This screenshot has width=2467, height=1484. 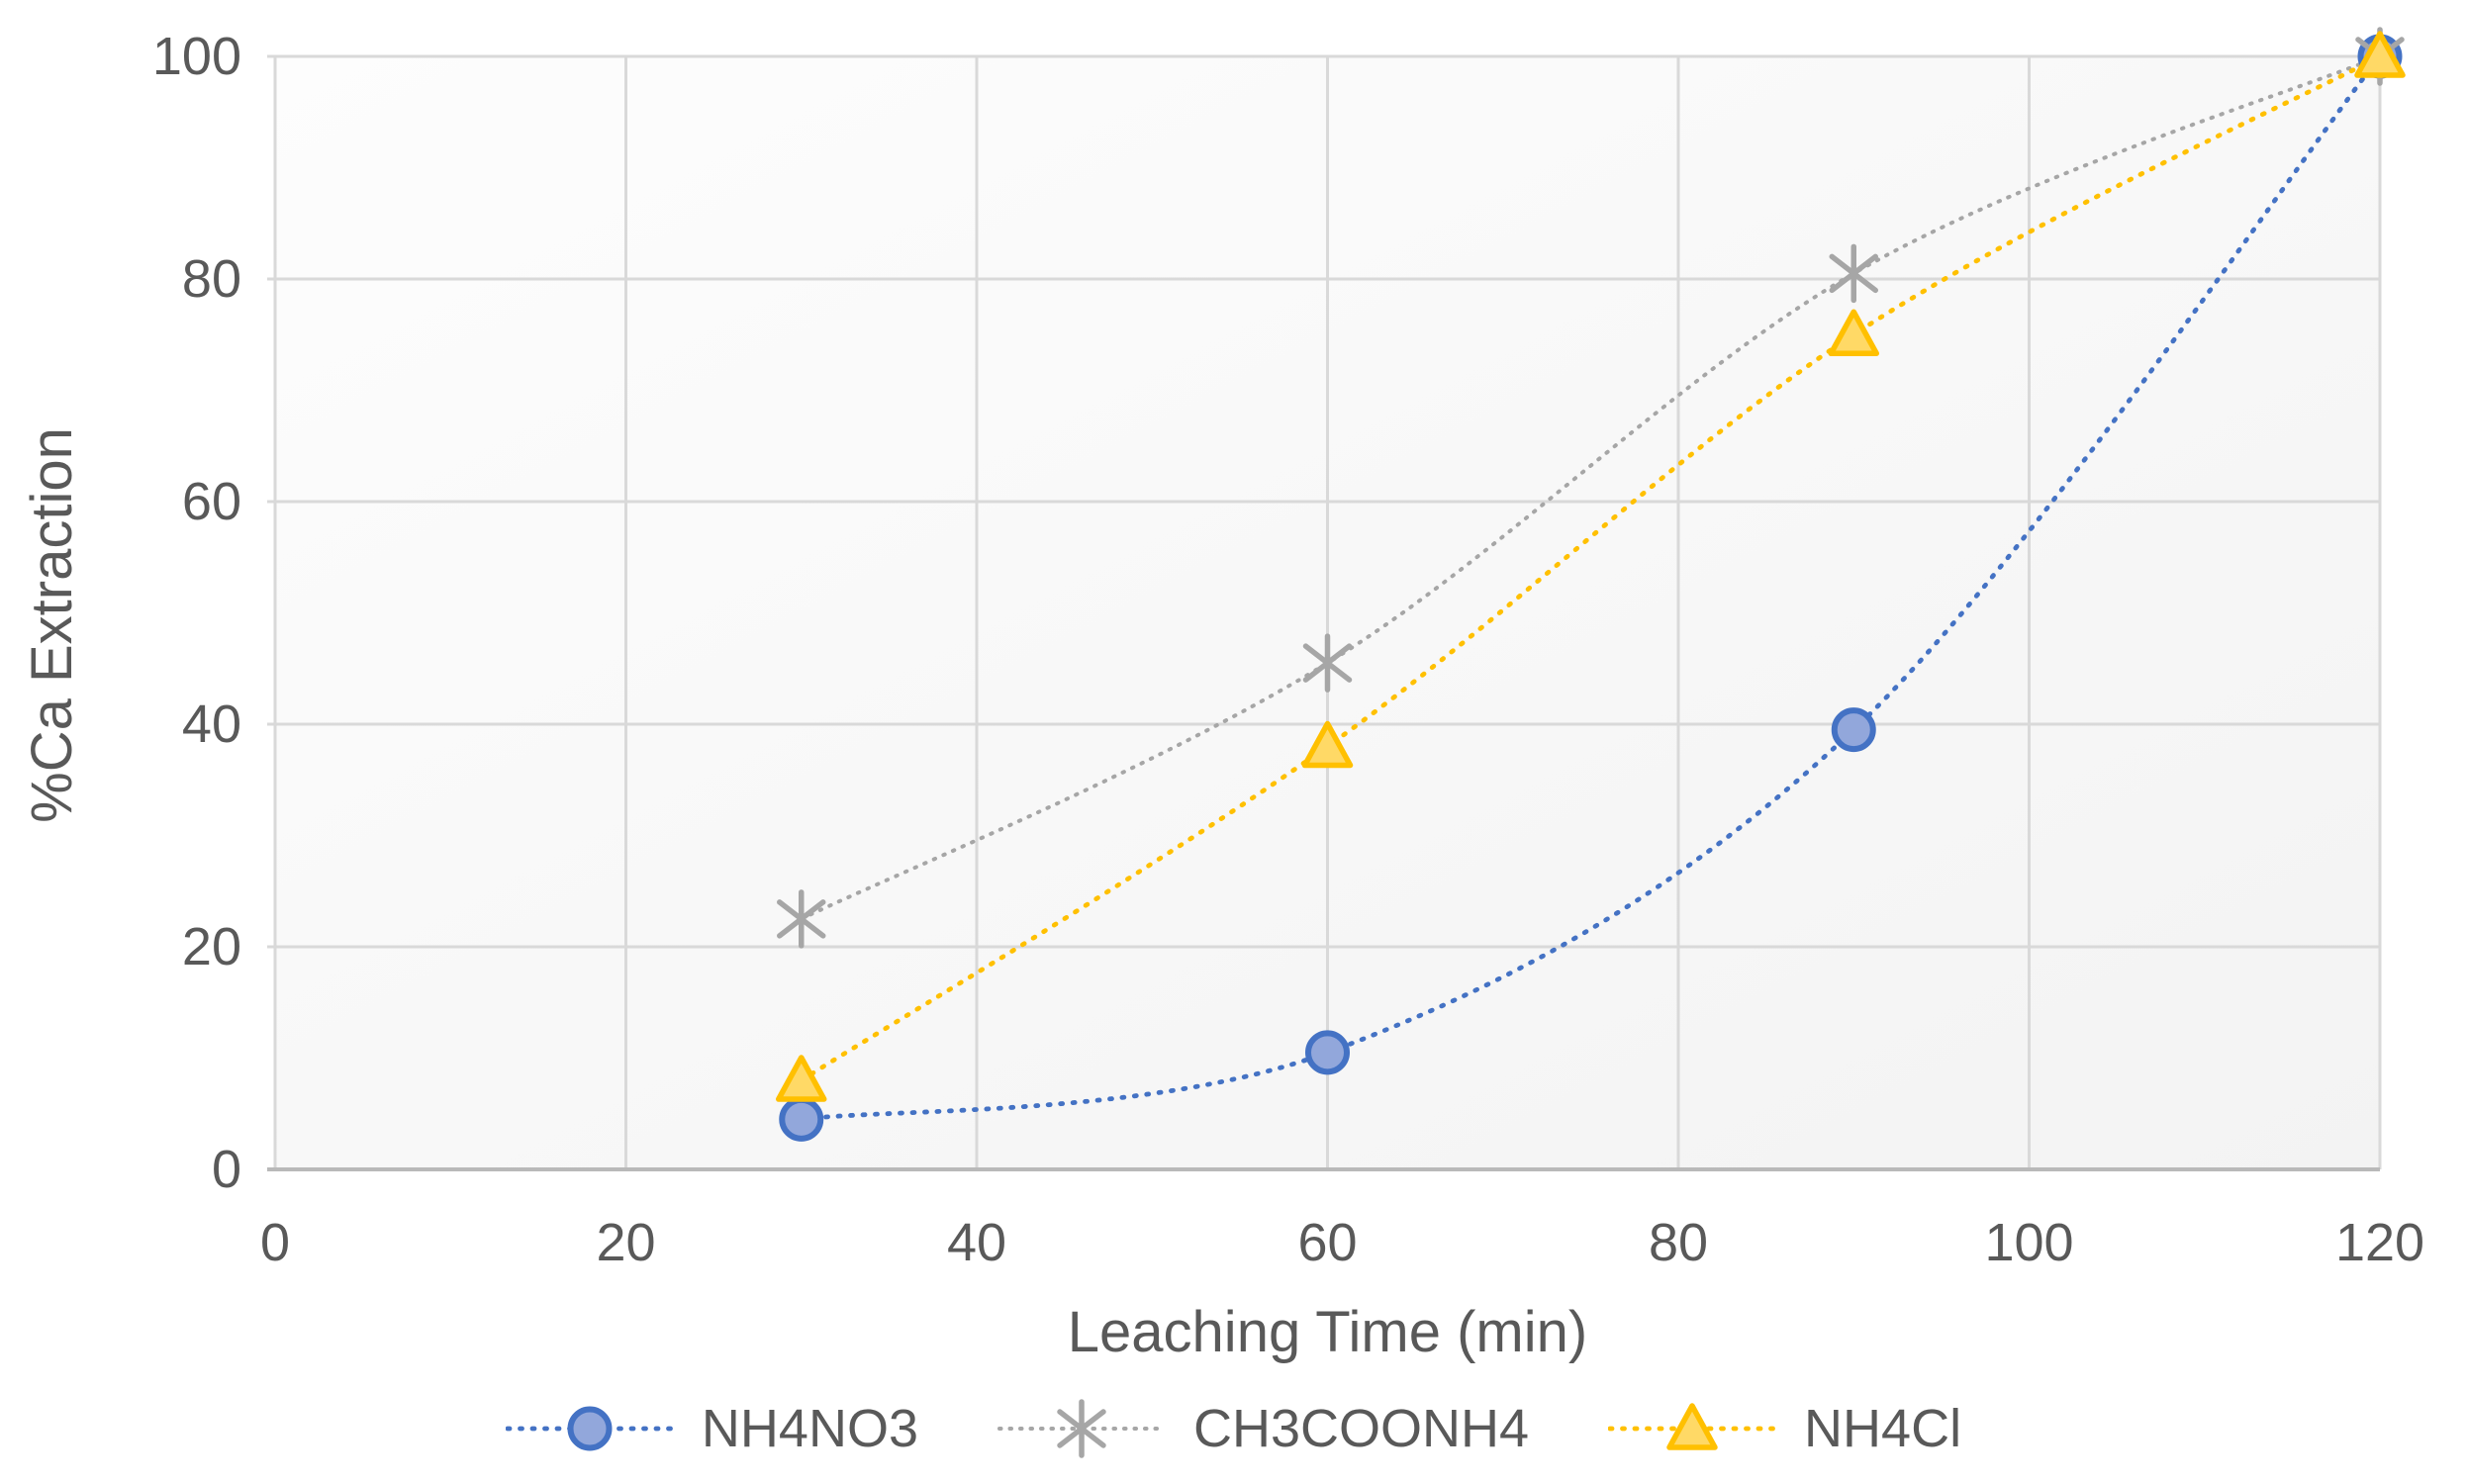 What do you see at coordinates (625, 1242) in the screenshot?
I see `x-tick-label: 20` at bounding box center [625, 1242].